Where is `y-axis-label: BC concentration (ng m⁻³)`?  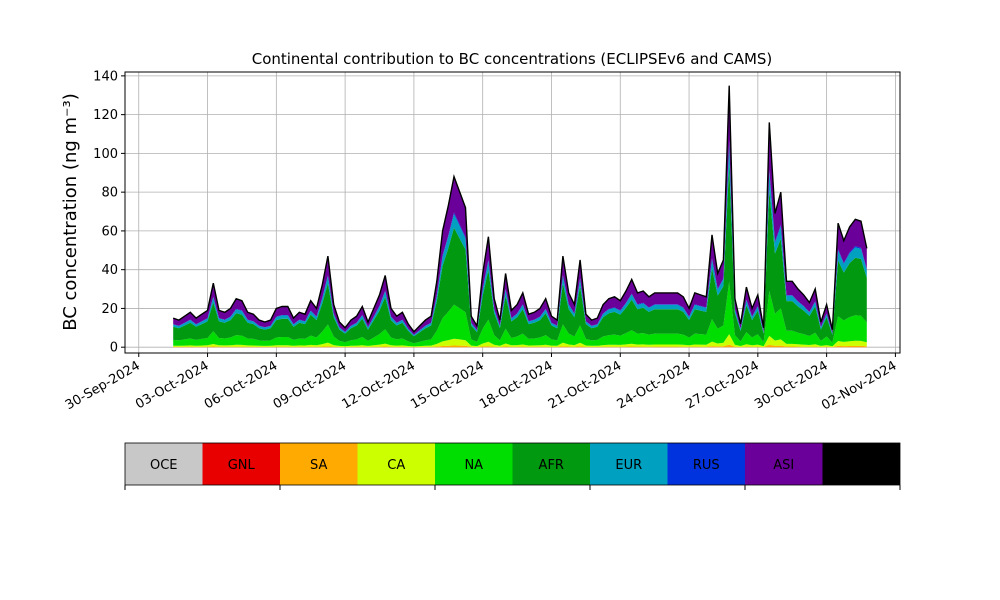 y-axis-label: BC concentration (ng m⁻³) is located at coordinates (70, 212).